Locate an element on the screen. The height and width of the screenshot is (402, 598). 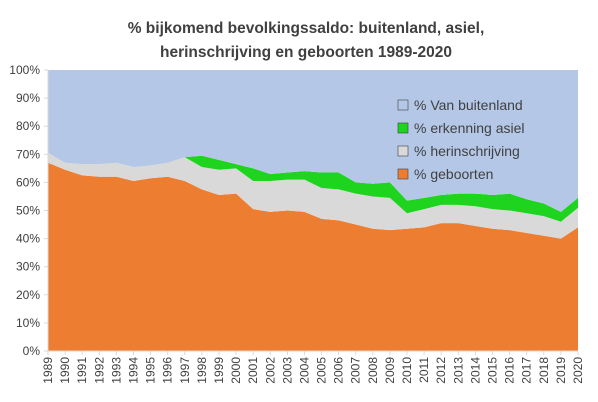
legend-label-geboorten: % geboorten is located at coordinates (453, 174).